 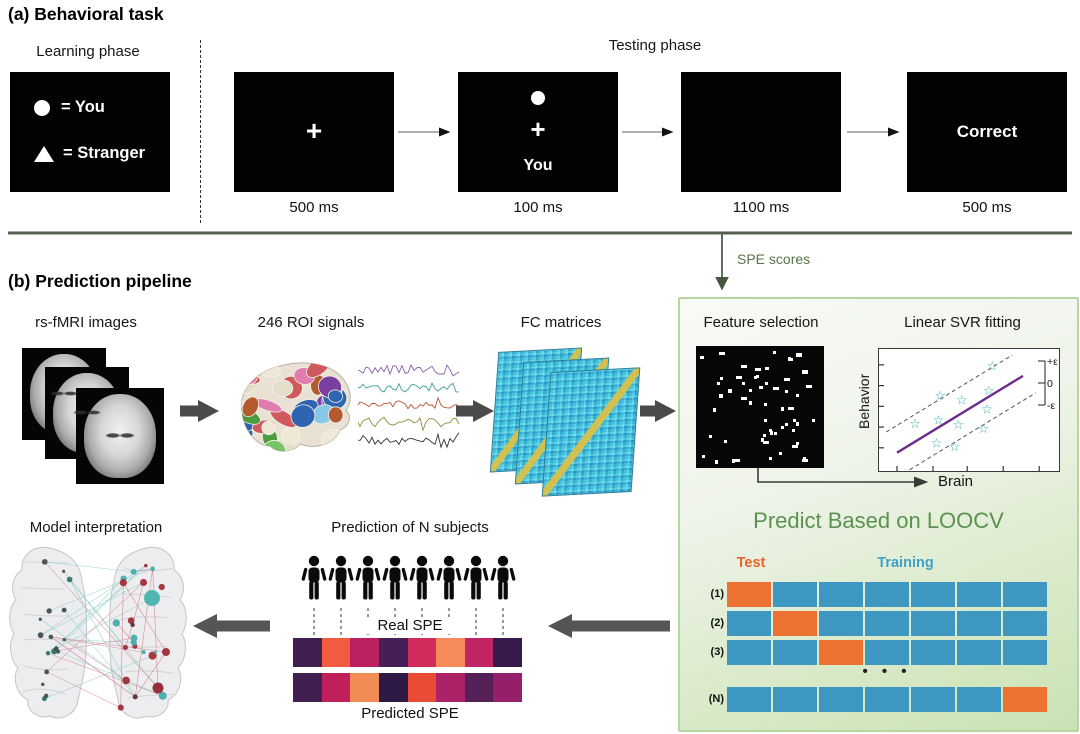 What do you see at coordinates (1050, 384) in the screenshot?
I see `svg-text: 0` at bounding box center [1050, 384].